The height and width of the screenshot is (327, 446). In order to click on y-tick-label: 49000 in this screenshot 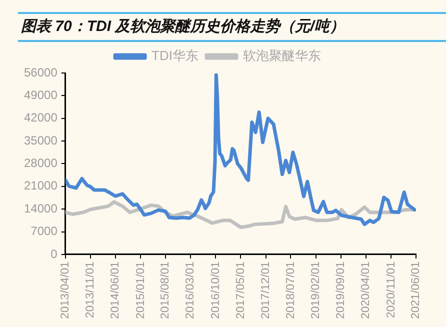, I will do `click(41, 95)`.